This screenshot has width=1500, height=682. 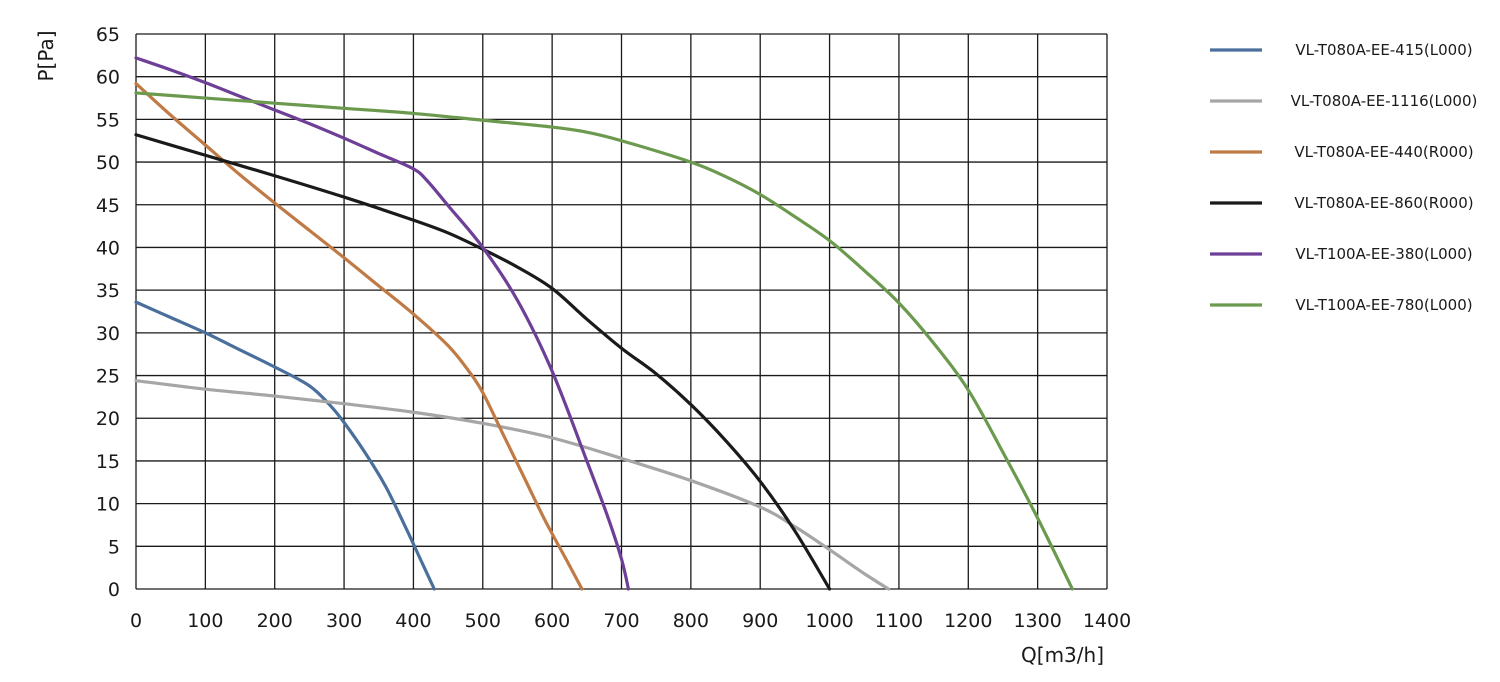 I want to click on y-tick-label: 40, so click(x=108, y=248).